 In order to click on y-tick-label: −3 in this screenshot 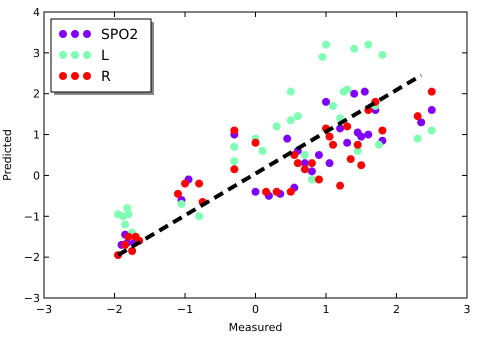, I will do `click(32, 298)`.